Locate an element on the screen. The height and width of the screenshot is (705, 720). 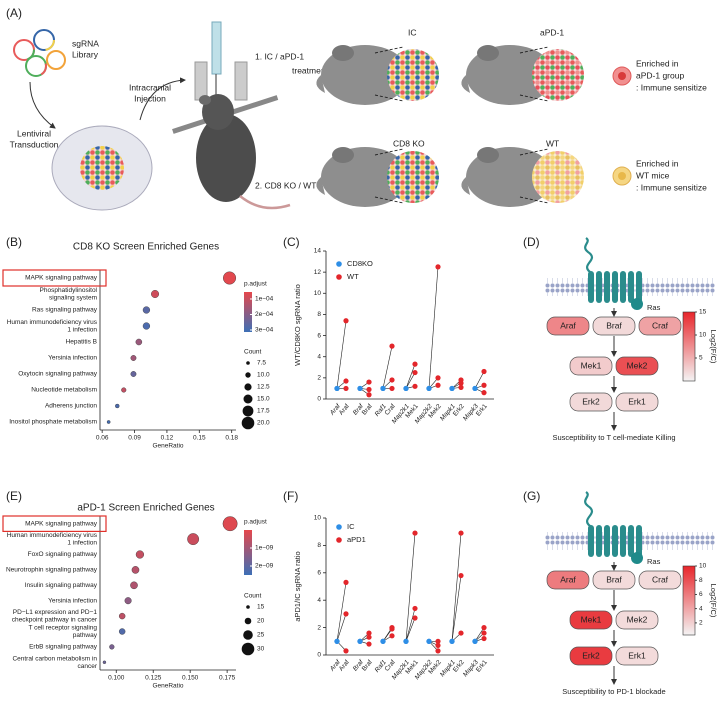
node-label: Mek2 is located at coordinates (637, 619).